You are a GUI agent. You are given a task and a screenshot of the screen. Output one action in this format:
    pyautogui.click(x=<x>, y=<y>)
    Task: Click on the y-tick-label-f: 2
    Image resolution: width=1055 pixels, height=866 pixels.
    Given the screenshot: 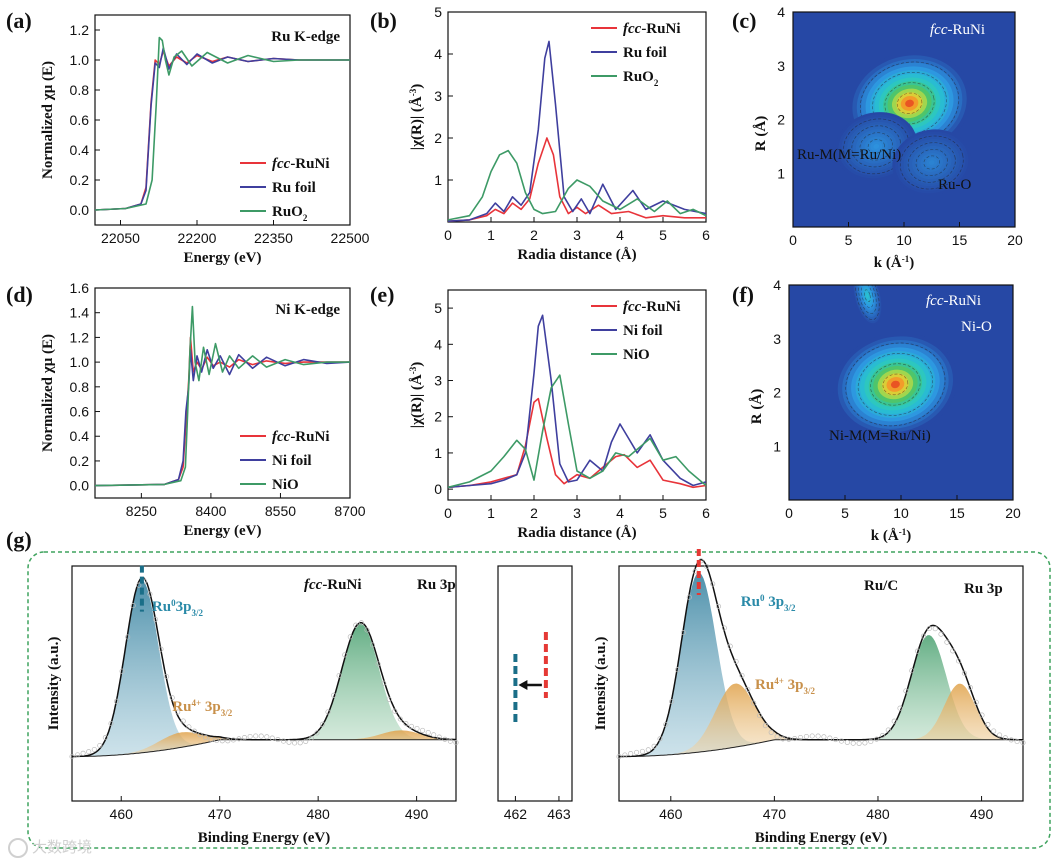 What is the action you would take?
    pyautogui.click(x=777, y=393)
    